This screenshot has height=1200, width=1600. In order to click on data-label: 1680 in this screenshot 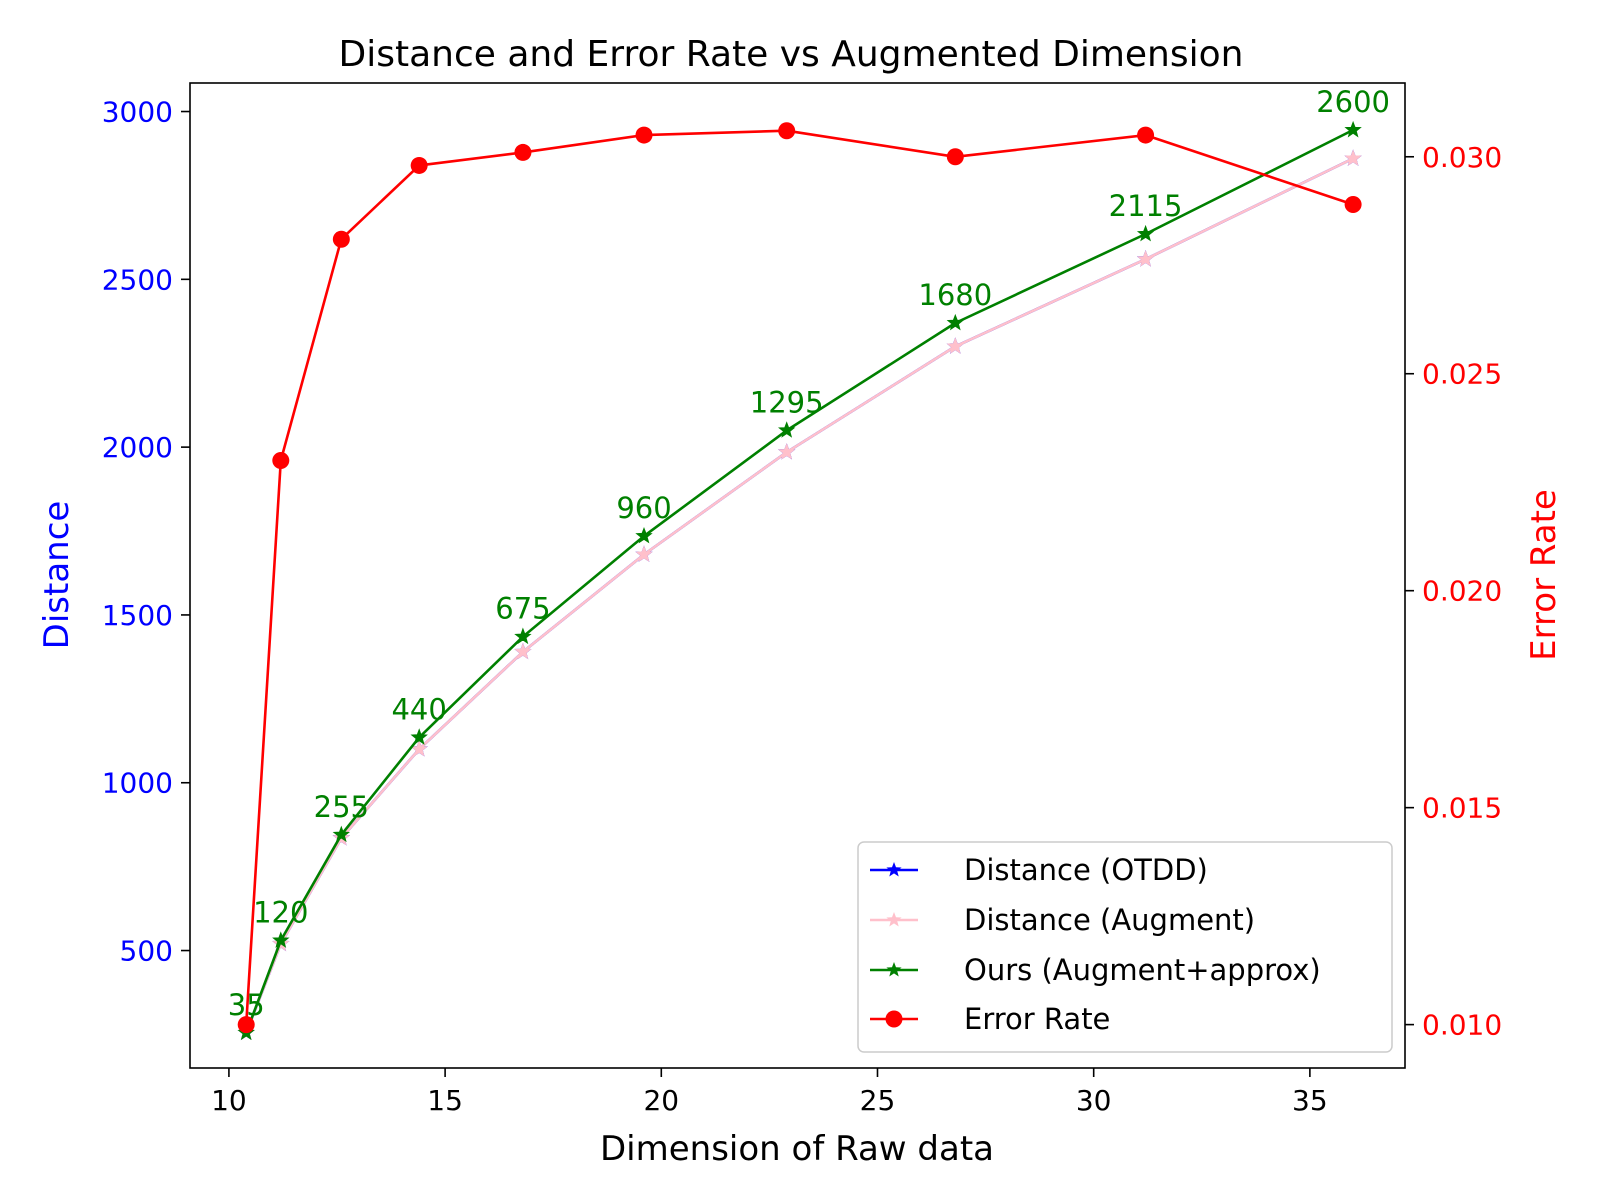, I will do `click(955, 295)`.